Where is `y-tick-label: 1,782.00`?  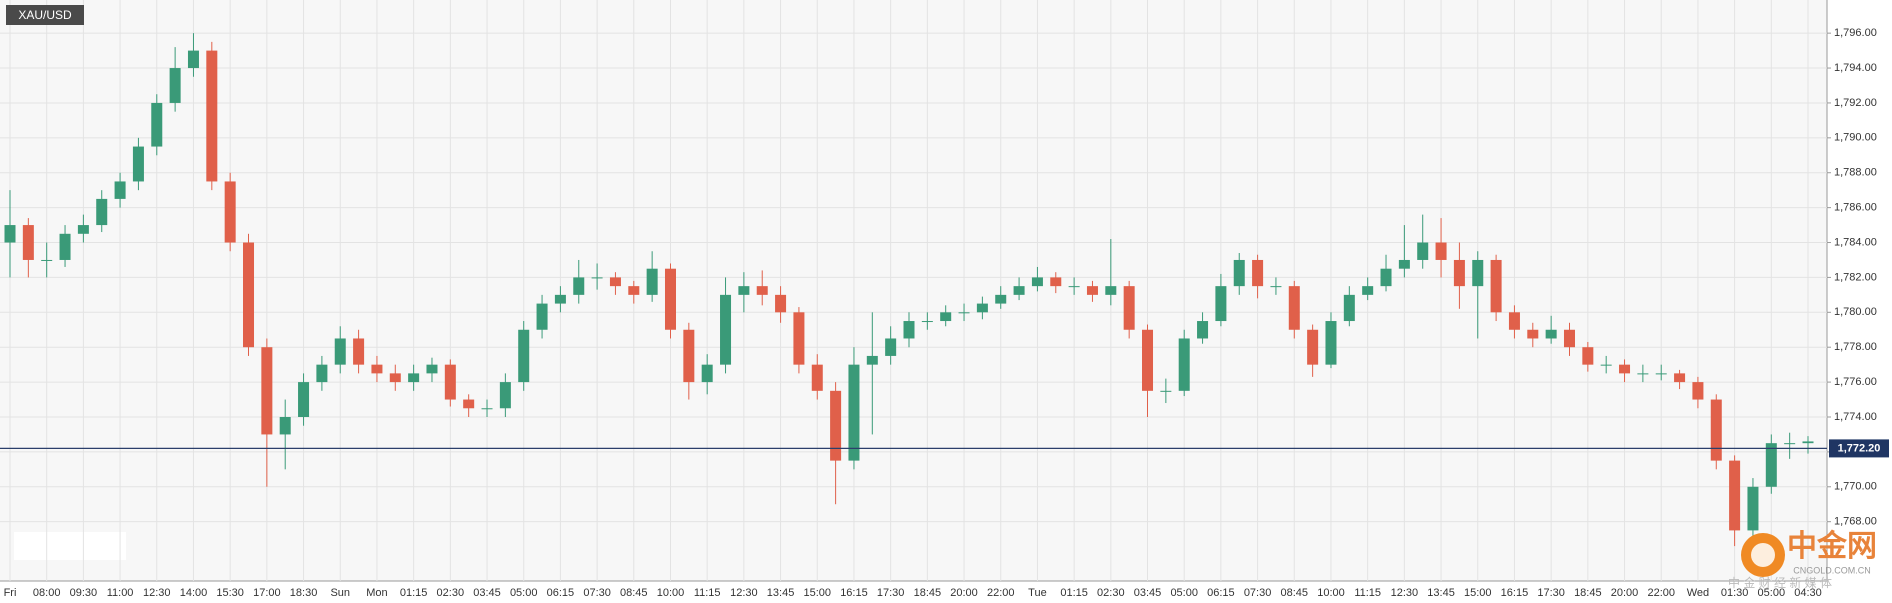 y-tick-label: 1,782.00 is located at coordinates (1855, 277).